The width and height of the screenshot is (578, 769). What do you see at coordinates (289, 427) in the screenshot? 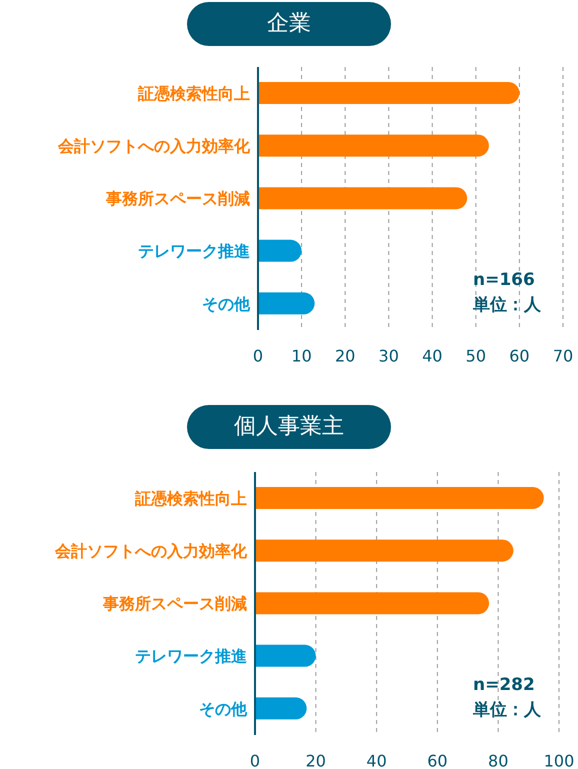
I see `chart-title: 個人事業主` at bounding box center [289, 427].